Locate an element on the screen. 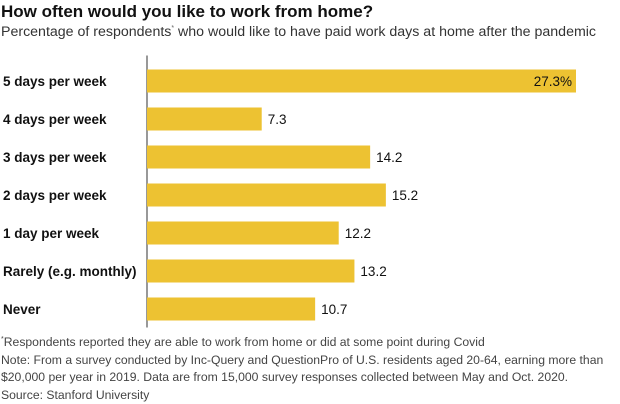 This screenshot has height=404, width=620. category-label: 3 days per week is located at coordinates (55, 157).